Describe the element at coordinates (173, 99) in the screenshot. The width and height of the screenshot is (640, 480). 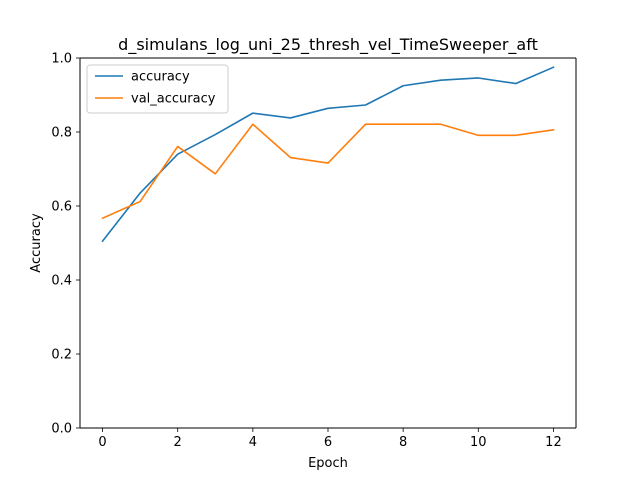
I see `legend-label-val-accuracy: val_accuracy` at that location.